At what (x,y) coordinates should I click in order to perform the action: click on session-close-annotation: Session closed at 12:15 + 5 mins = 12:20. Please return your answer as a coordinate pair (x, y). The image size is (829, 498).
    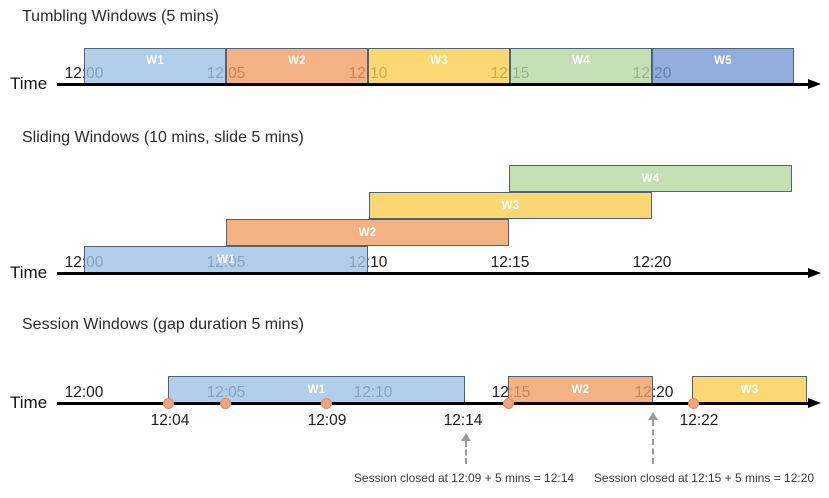
    Looking at the image, I should click on (704, 478).